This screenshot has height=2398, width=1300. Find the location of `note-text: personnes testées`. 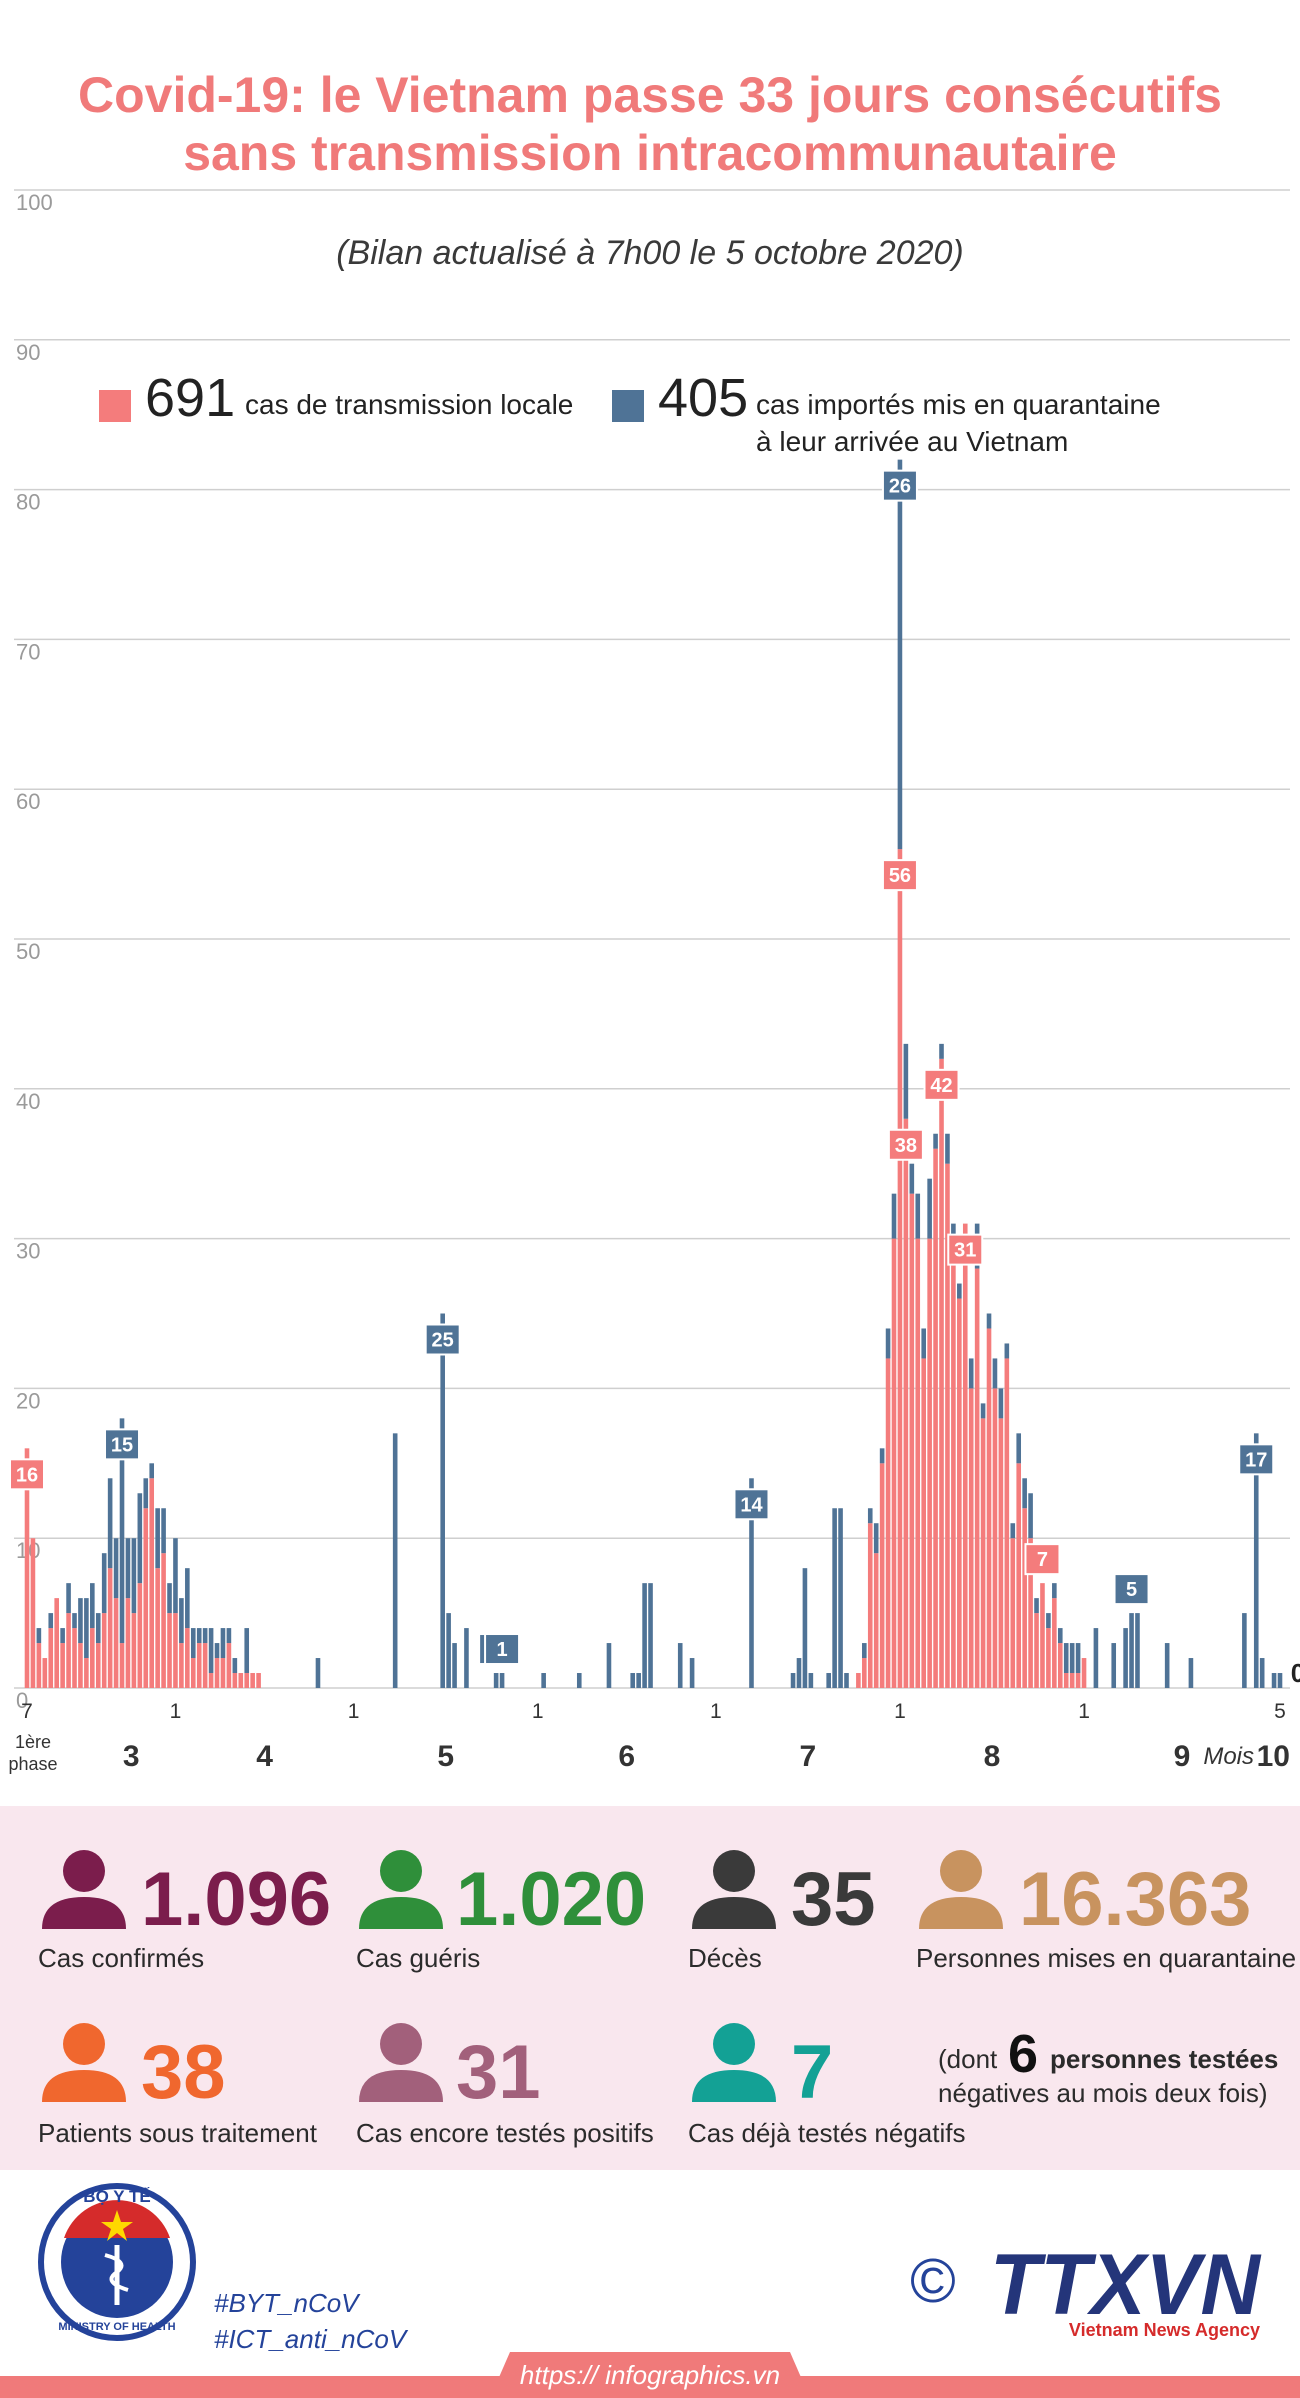

note-text: personnes testées is located at coordinates (1164, 2059).